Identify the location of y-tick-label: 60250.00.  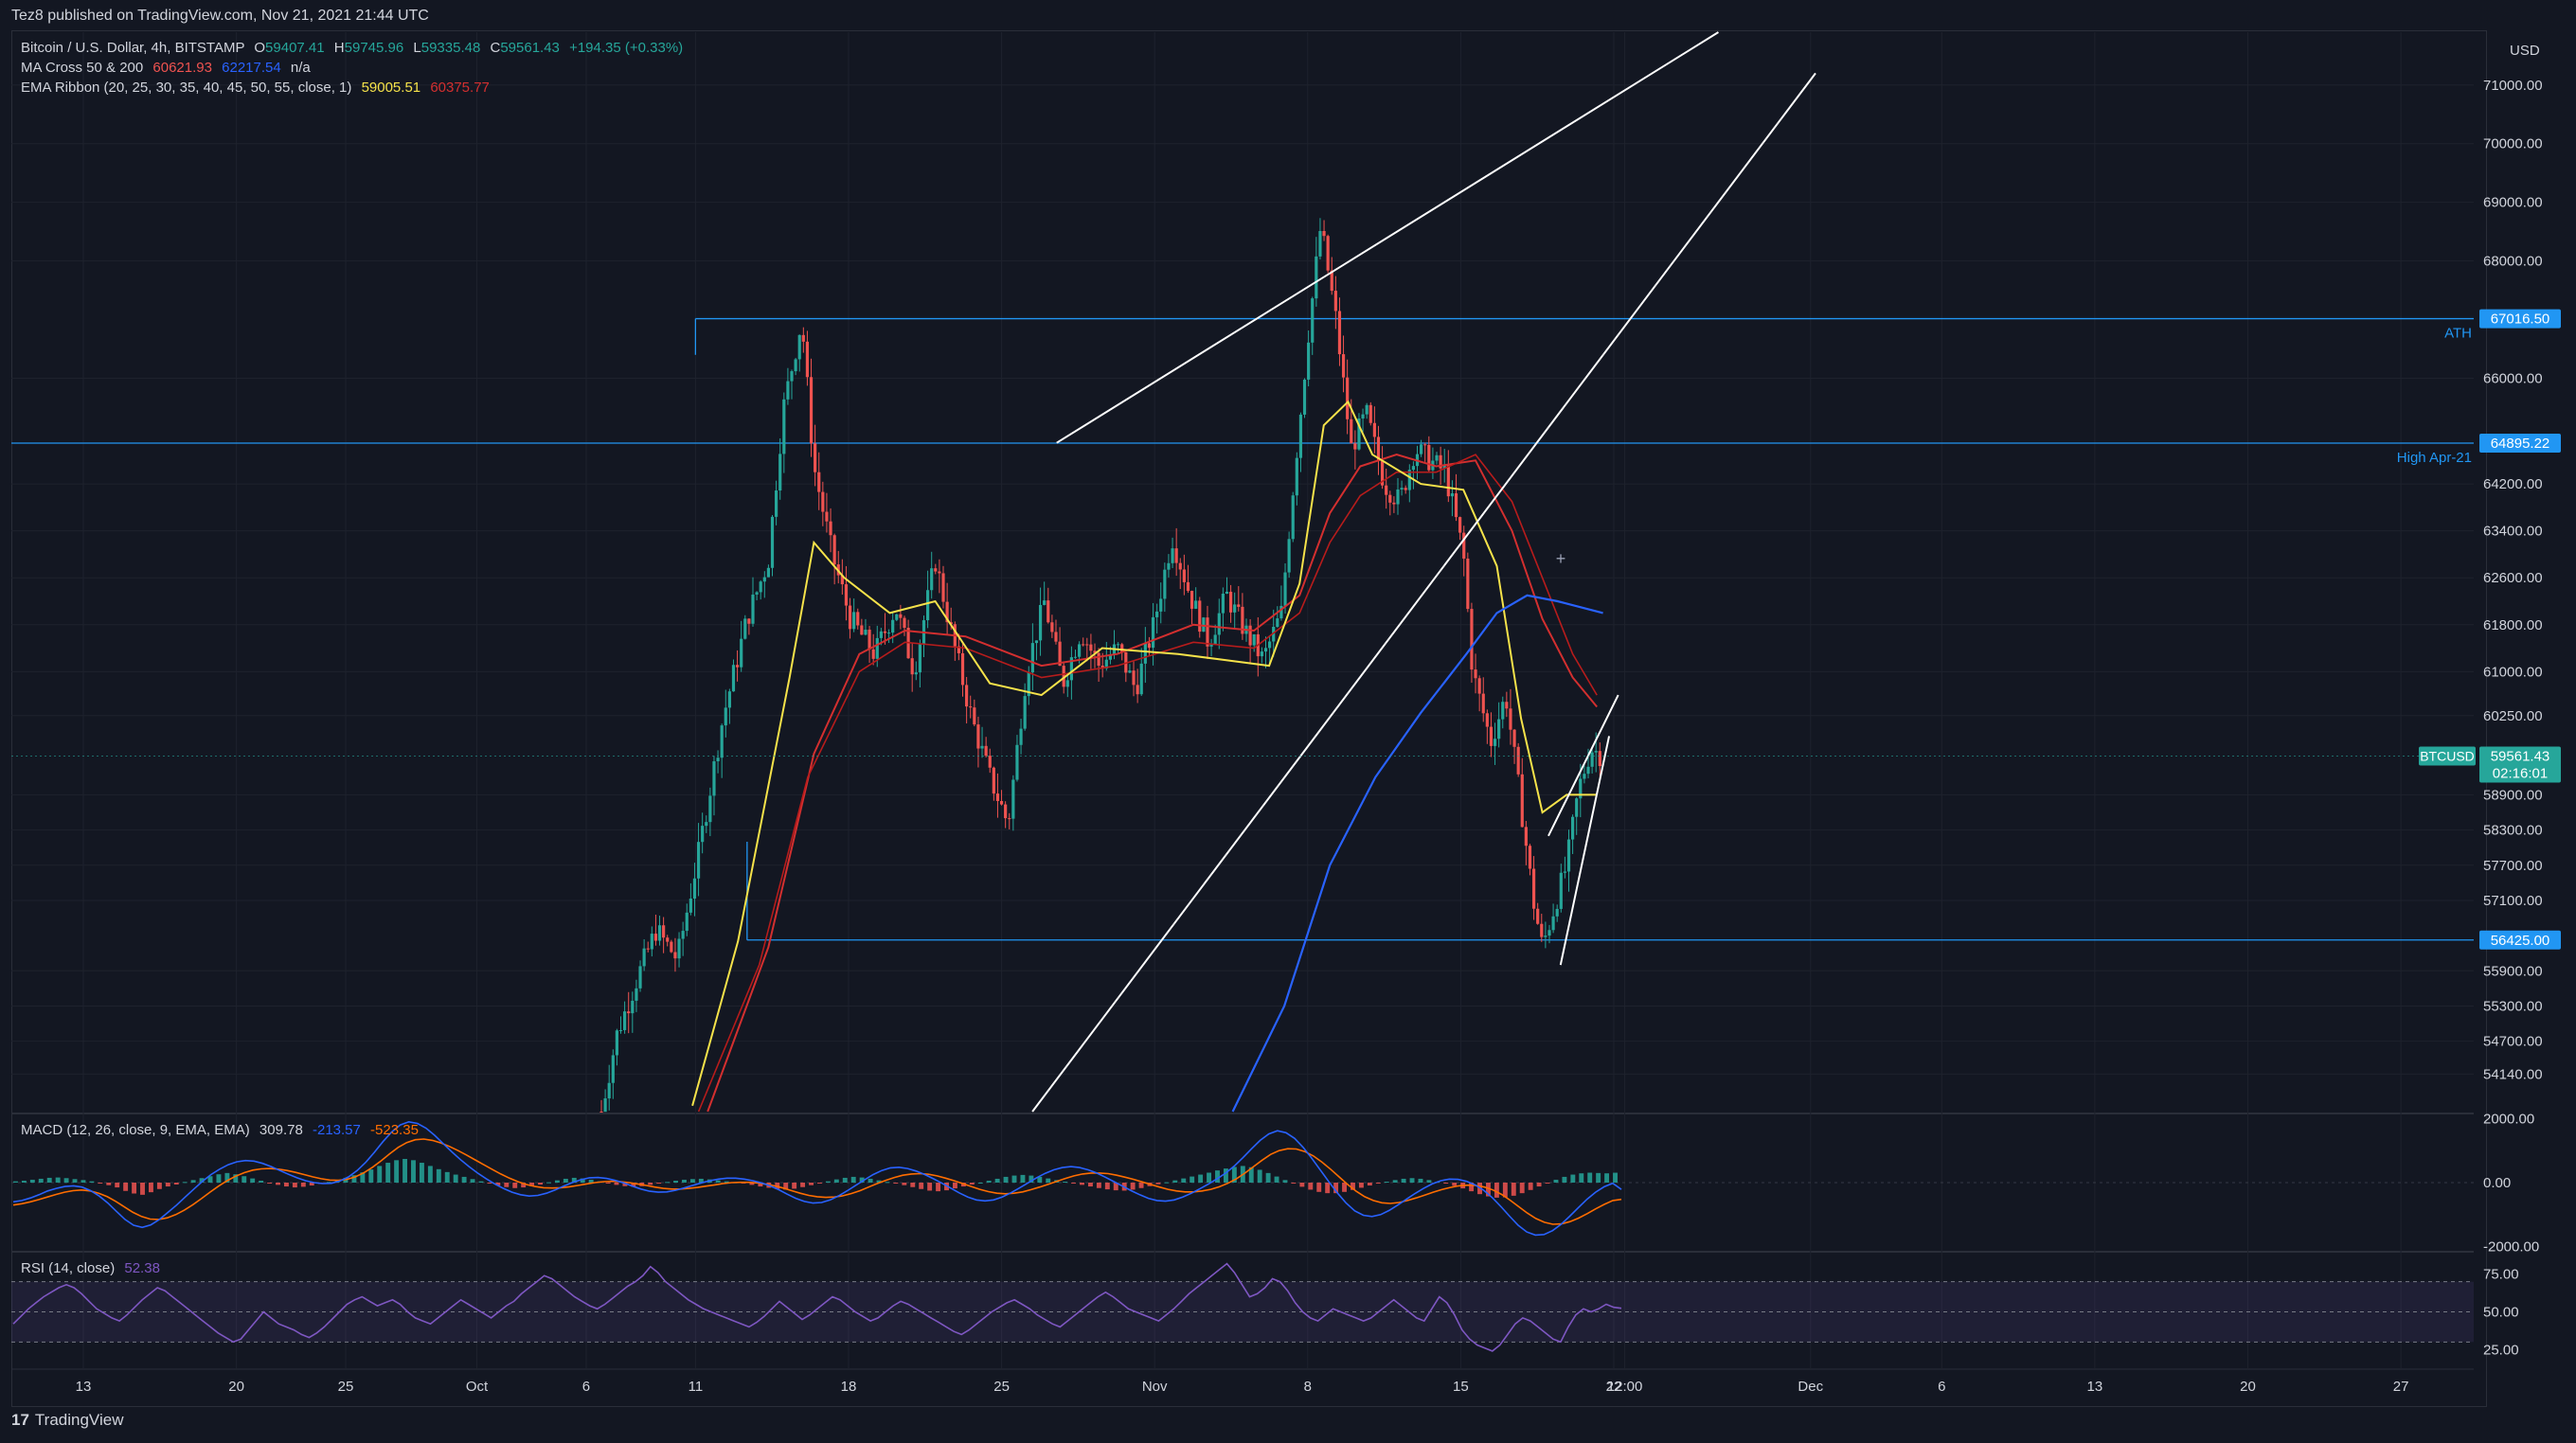
(2513, 716).